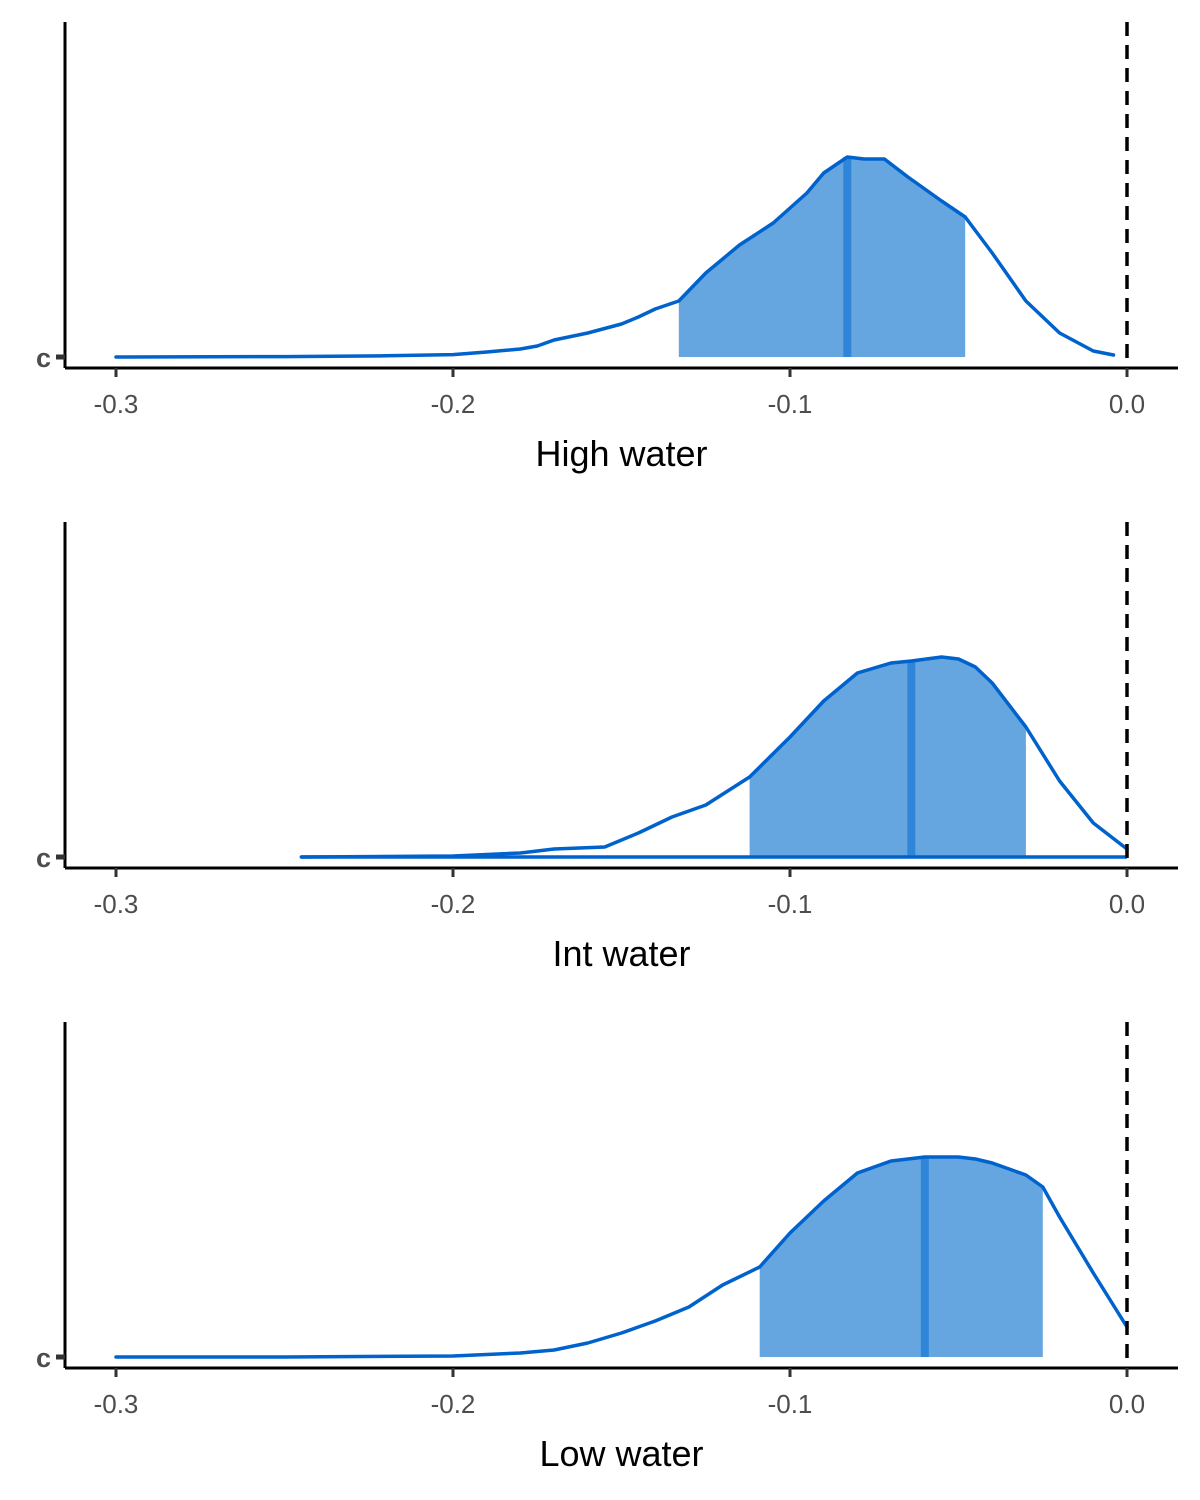 The width and height of the screenshot is (1200, 1500). Describe the element at coordinates (621, 1453) in the screenshot. I see `x-axis-title: Low water` at that location.